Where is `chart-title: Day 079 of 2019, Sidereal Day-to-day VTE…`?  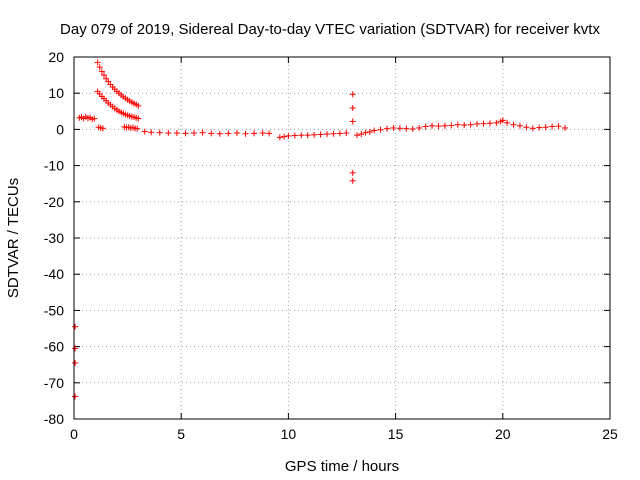 chart-title: Day 079 of 2019, Sidereal Day-to-day VTE… is located at coordinates (330, 29).